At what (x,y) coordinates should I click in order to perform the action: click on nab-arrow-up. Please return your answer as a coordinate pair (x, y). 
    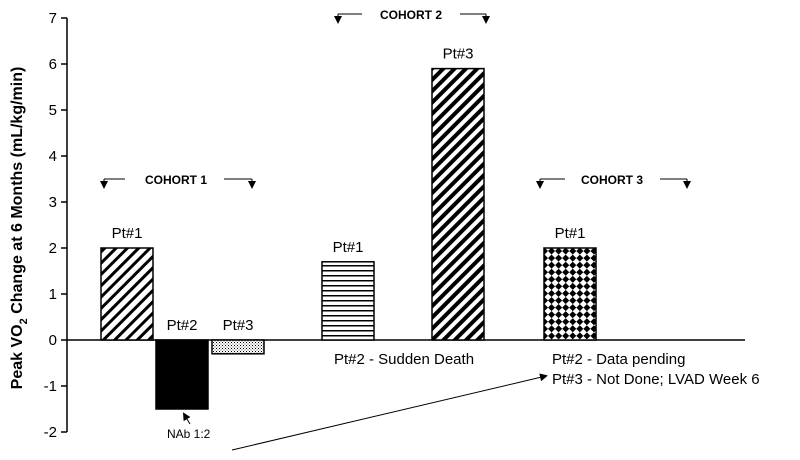
    Looking at the image, I should click on (186, 418).